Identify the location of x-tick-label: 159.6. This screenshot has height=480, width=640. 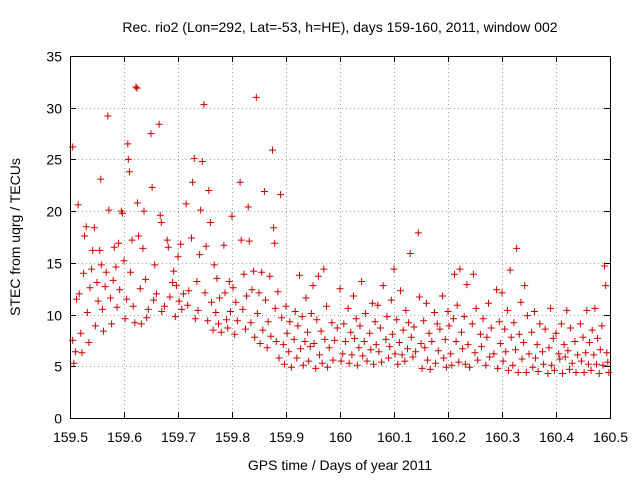
(124, 437).